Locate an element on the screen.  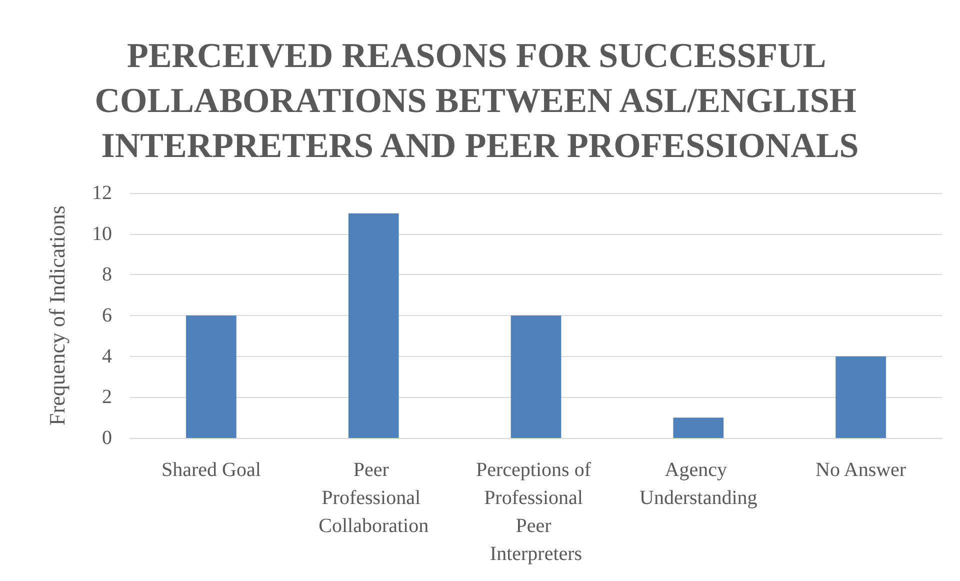
x-tick-label: No Answer is located at coordinates (861, 470).